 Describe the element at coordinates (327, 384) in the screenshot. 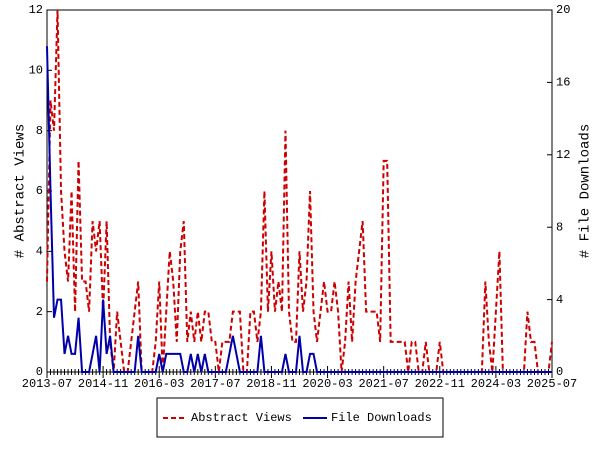

I see `x-tick-label: 2020-03` at that location.